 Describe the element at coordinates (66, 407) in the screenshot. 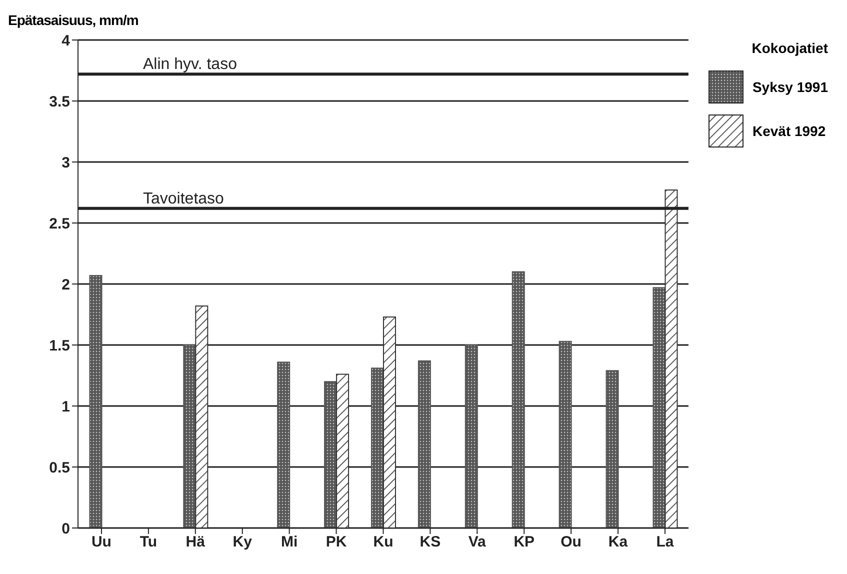

I see `y-tick-label: 1` at that location.